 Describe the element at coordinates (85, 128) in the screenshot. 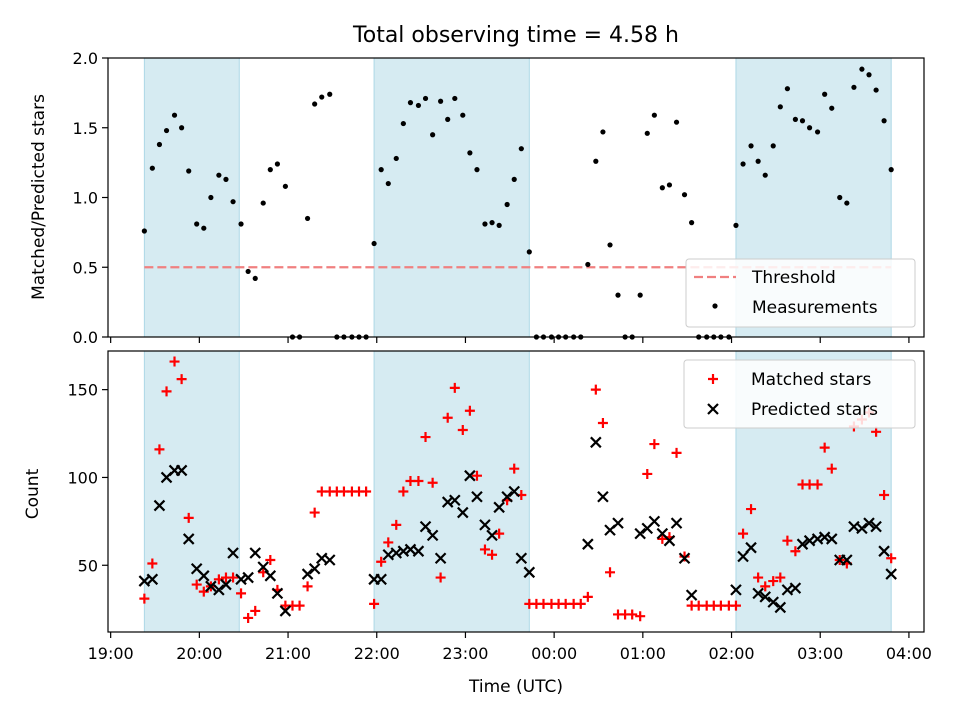

I see `y-tick-label: 1.5` at that location.